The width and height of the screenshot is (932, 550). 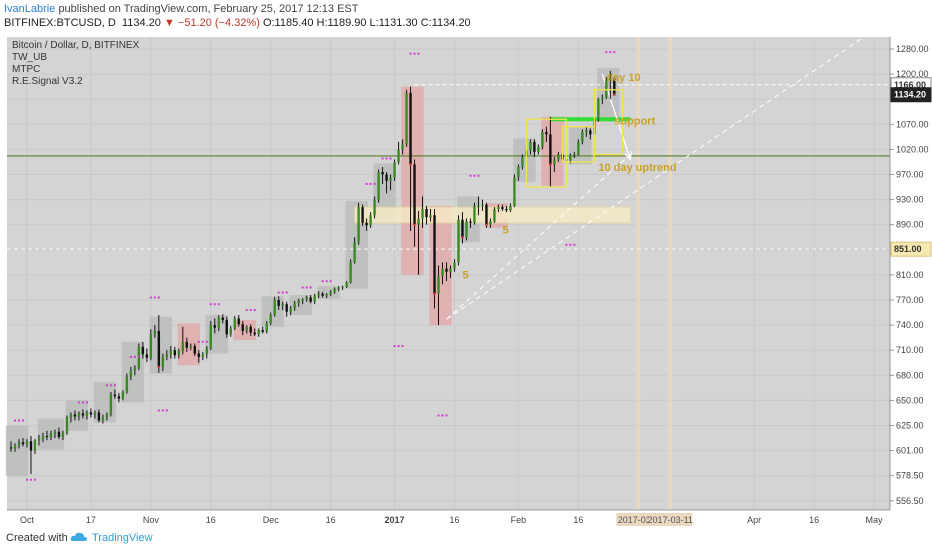 What do you see at coordinates (654, 273) in the screenshot?
I see `vertical-markers` at bounding box center [654, 273].